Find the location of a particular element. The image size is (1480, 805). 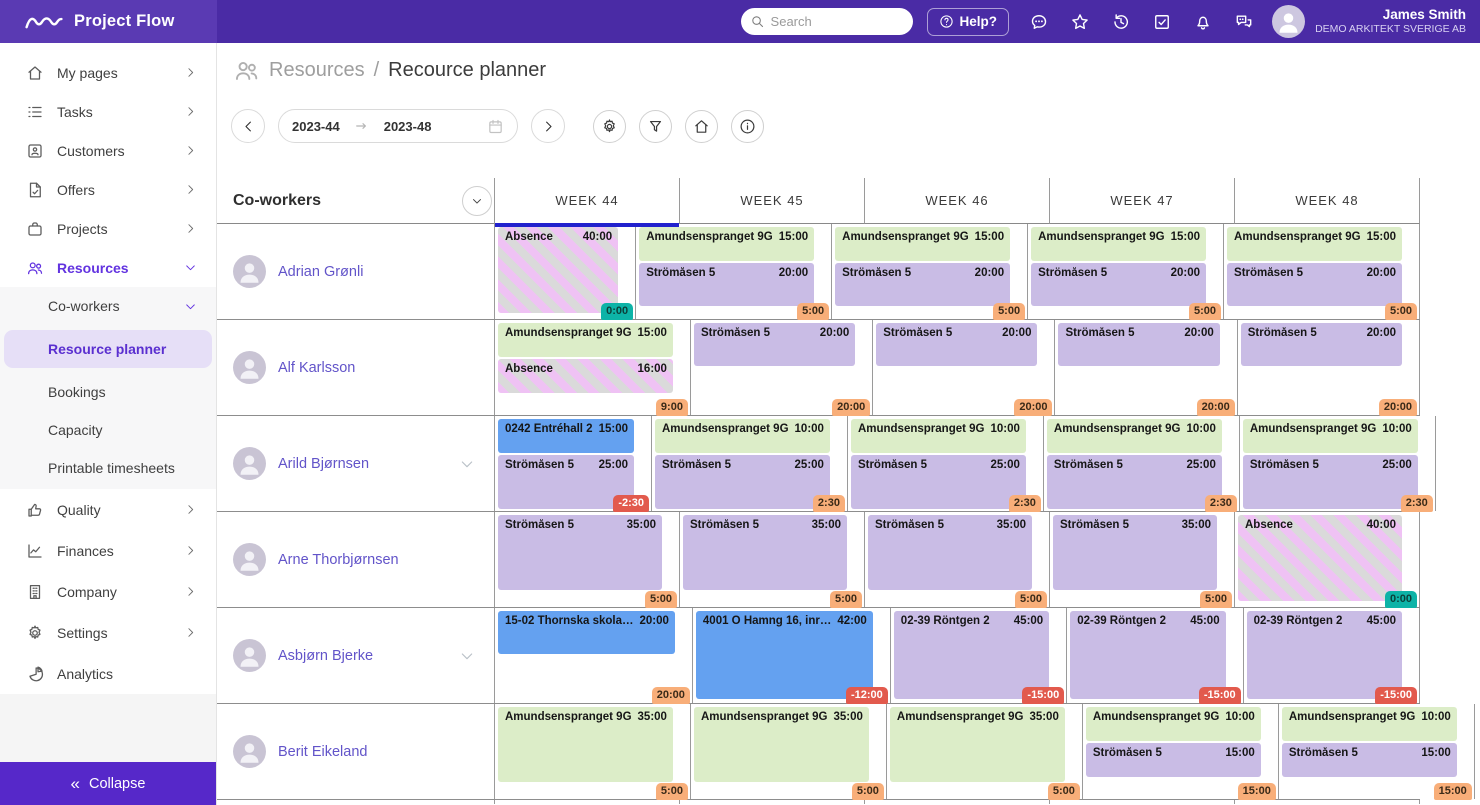

user-avatar is located at coordinates (1289, 21).